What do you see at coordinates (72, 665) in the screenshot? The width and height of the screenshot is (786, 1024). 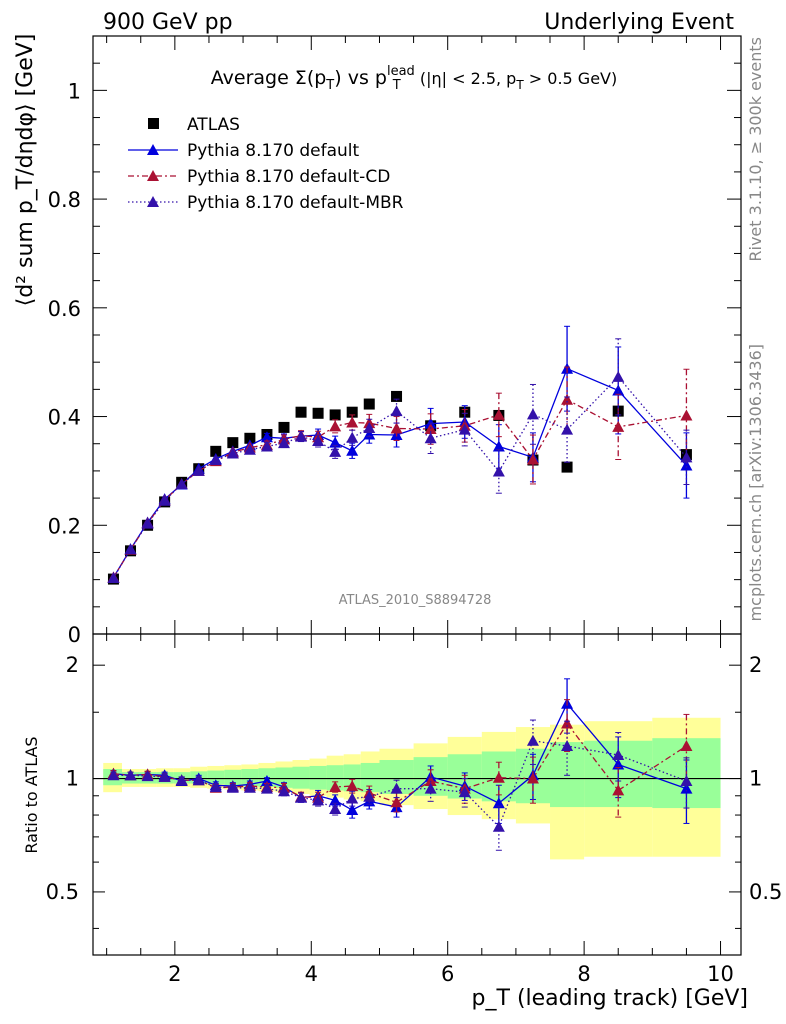 I see `ratio-y-tick-label: 2` at bounding box center [72, 665].